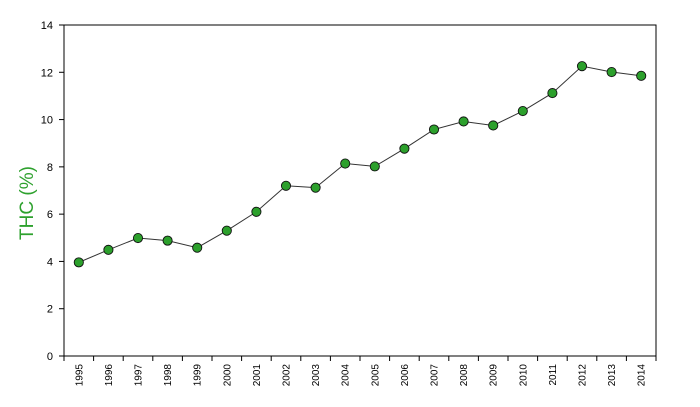 The width and height of the screenshot is (700, 407). I want to click on x-tick-label: 1999, so click(198, 375).